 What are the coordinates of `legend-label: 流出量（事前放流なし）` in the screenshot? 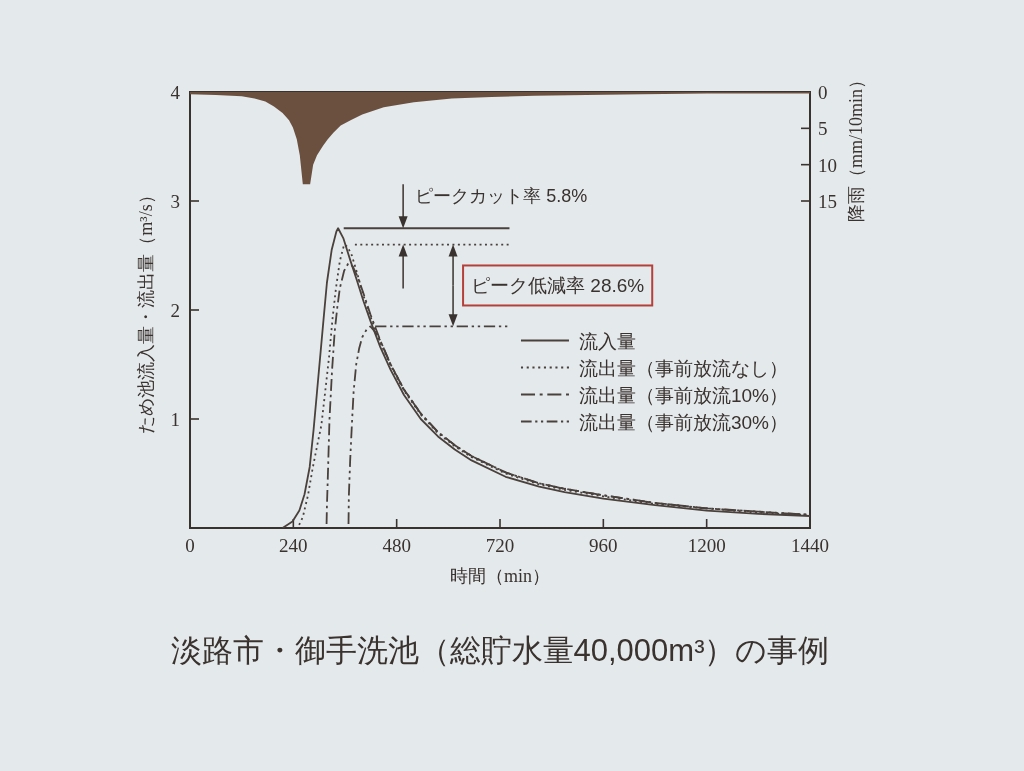 It's located at (683, 368).